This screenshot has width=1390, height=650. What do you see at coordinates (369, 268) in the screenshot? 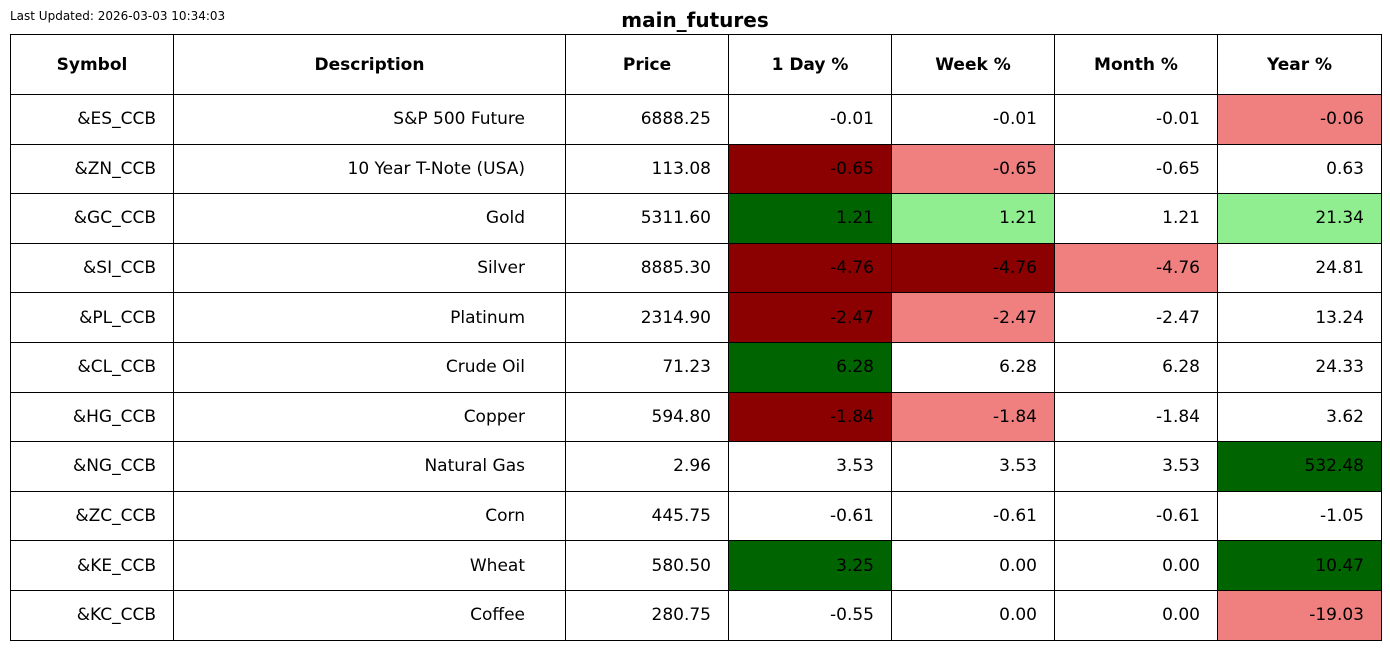
I see `description-cell: Silver` at bounding box center [369, 268].